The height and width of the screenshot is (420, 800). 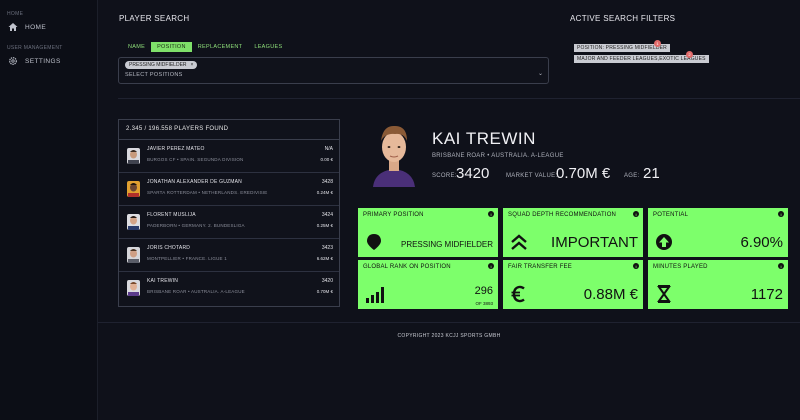 What do you see at coordinates (43, 61) in the screenshot?
I see `sidebar-item-label: SETTINGS` at bounding box center [43, 61].